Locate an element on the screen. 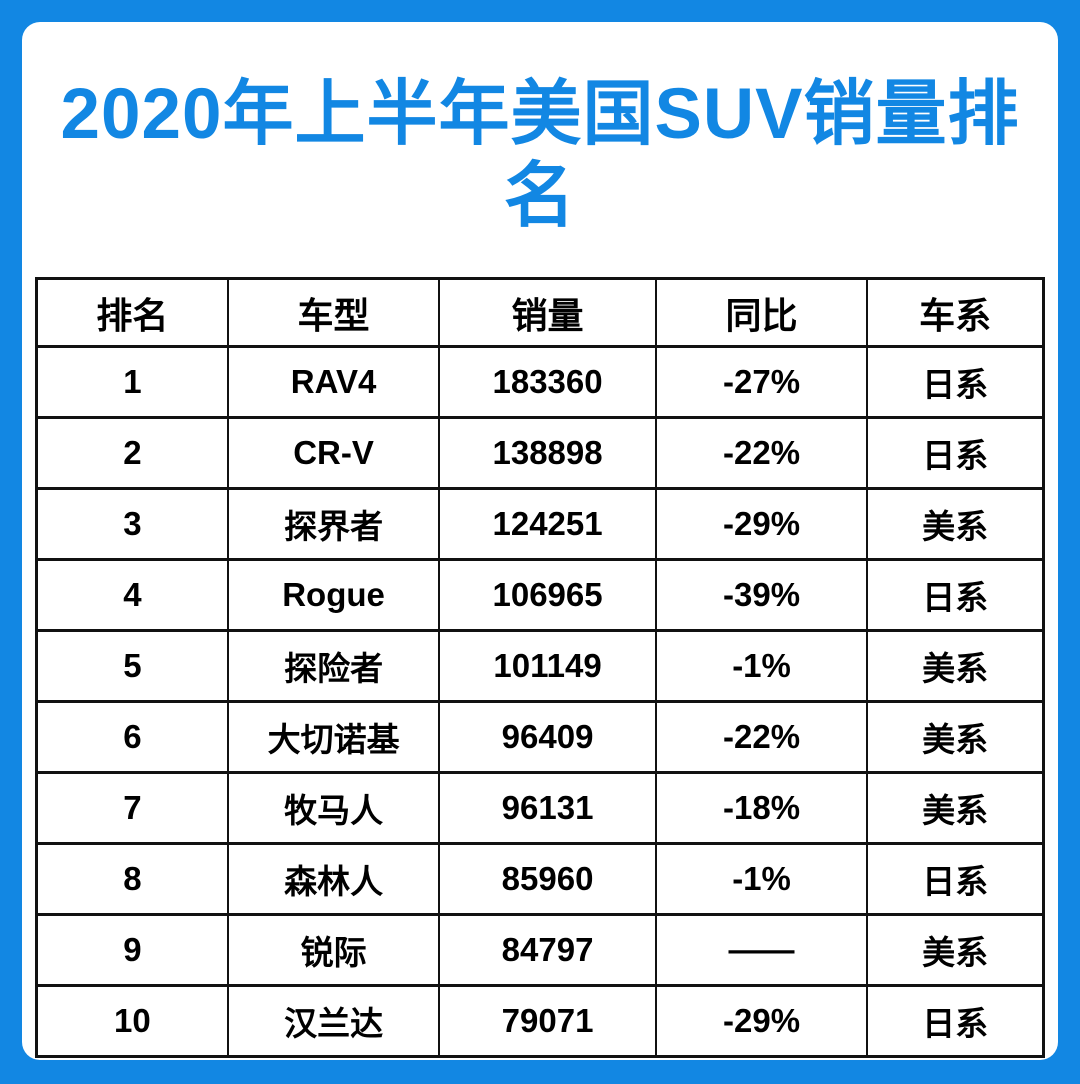  table-row: 1 RAV4 183360 -27% 日系 is located at coordinates (540, 382).